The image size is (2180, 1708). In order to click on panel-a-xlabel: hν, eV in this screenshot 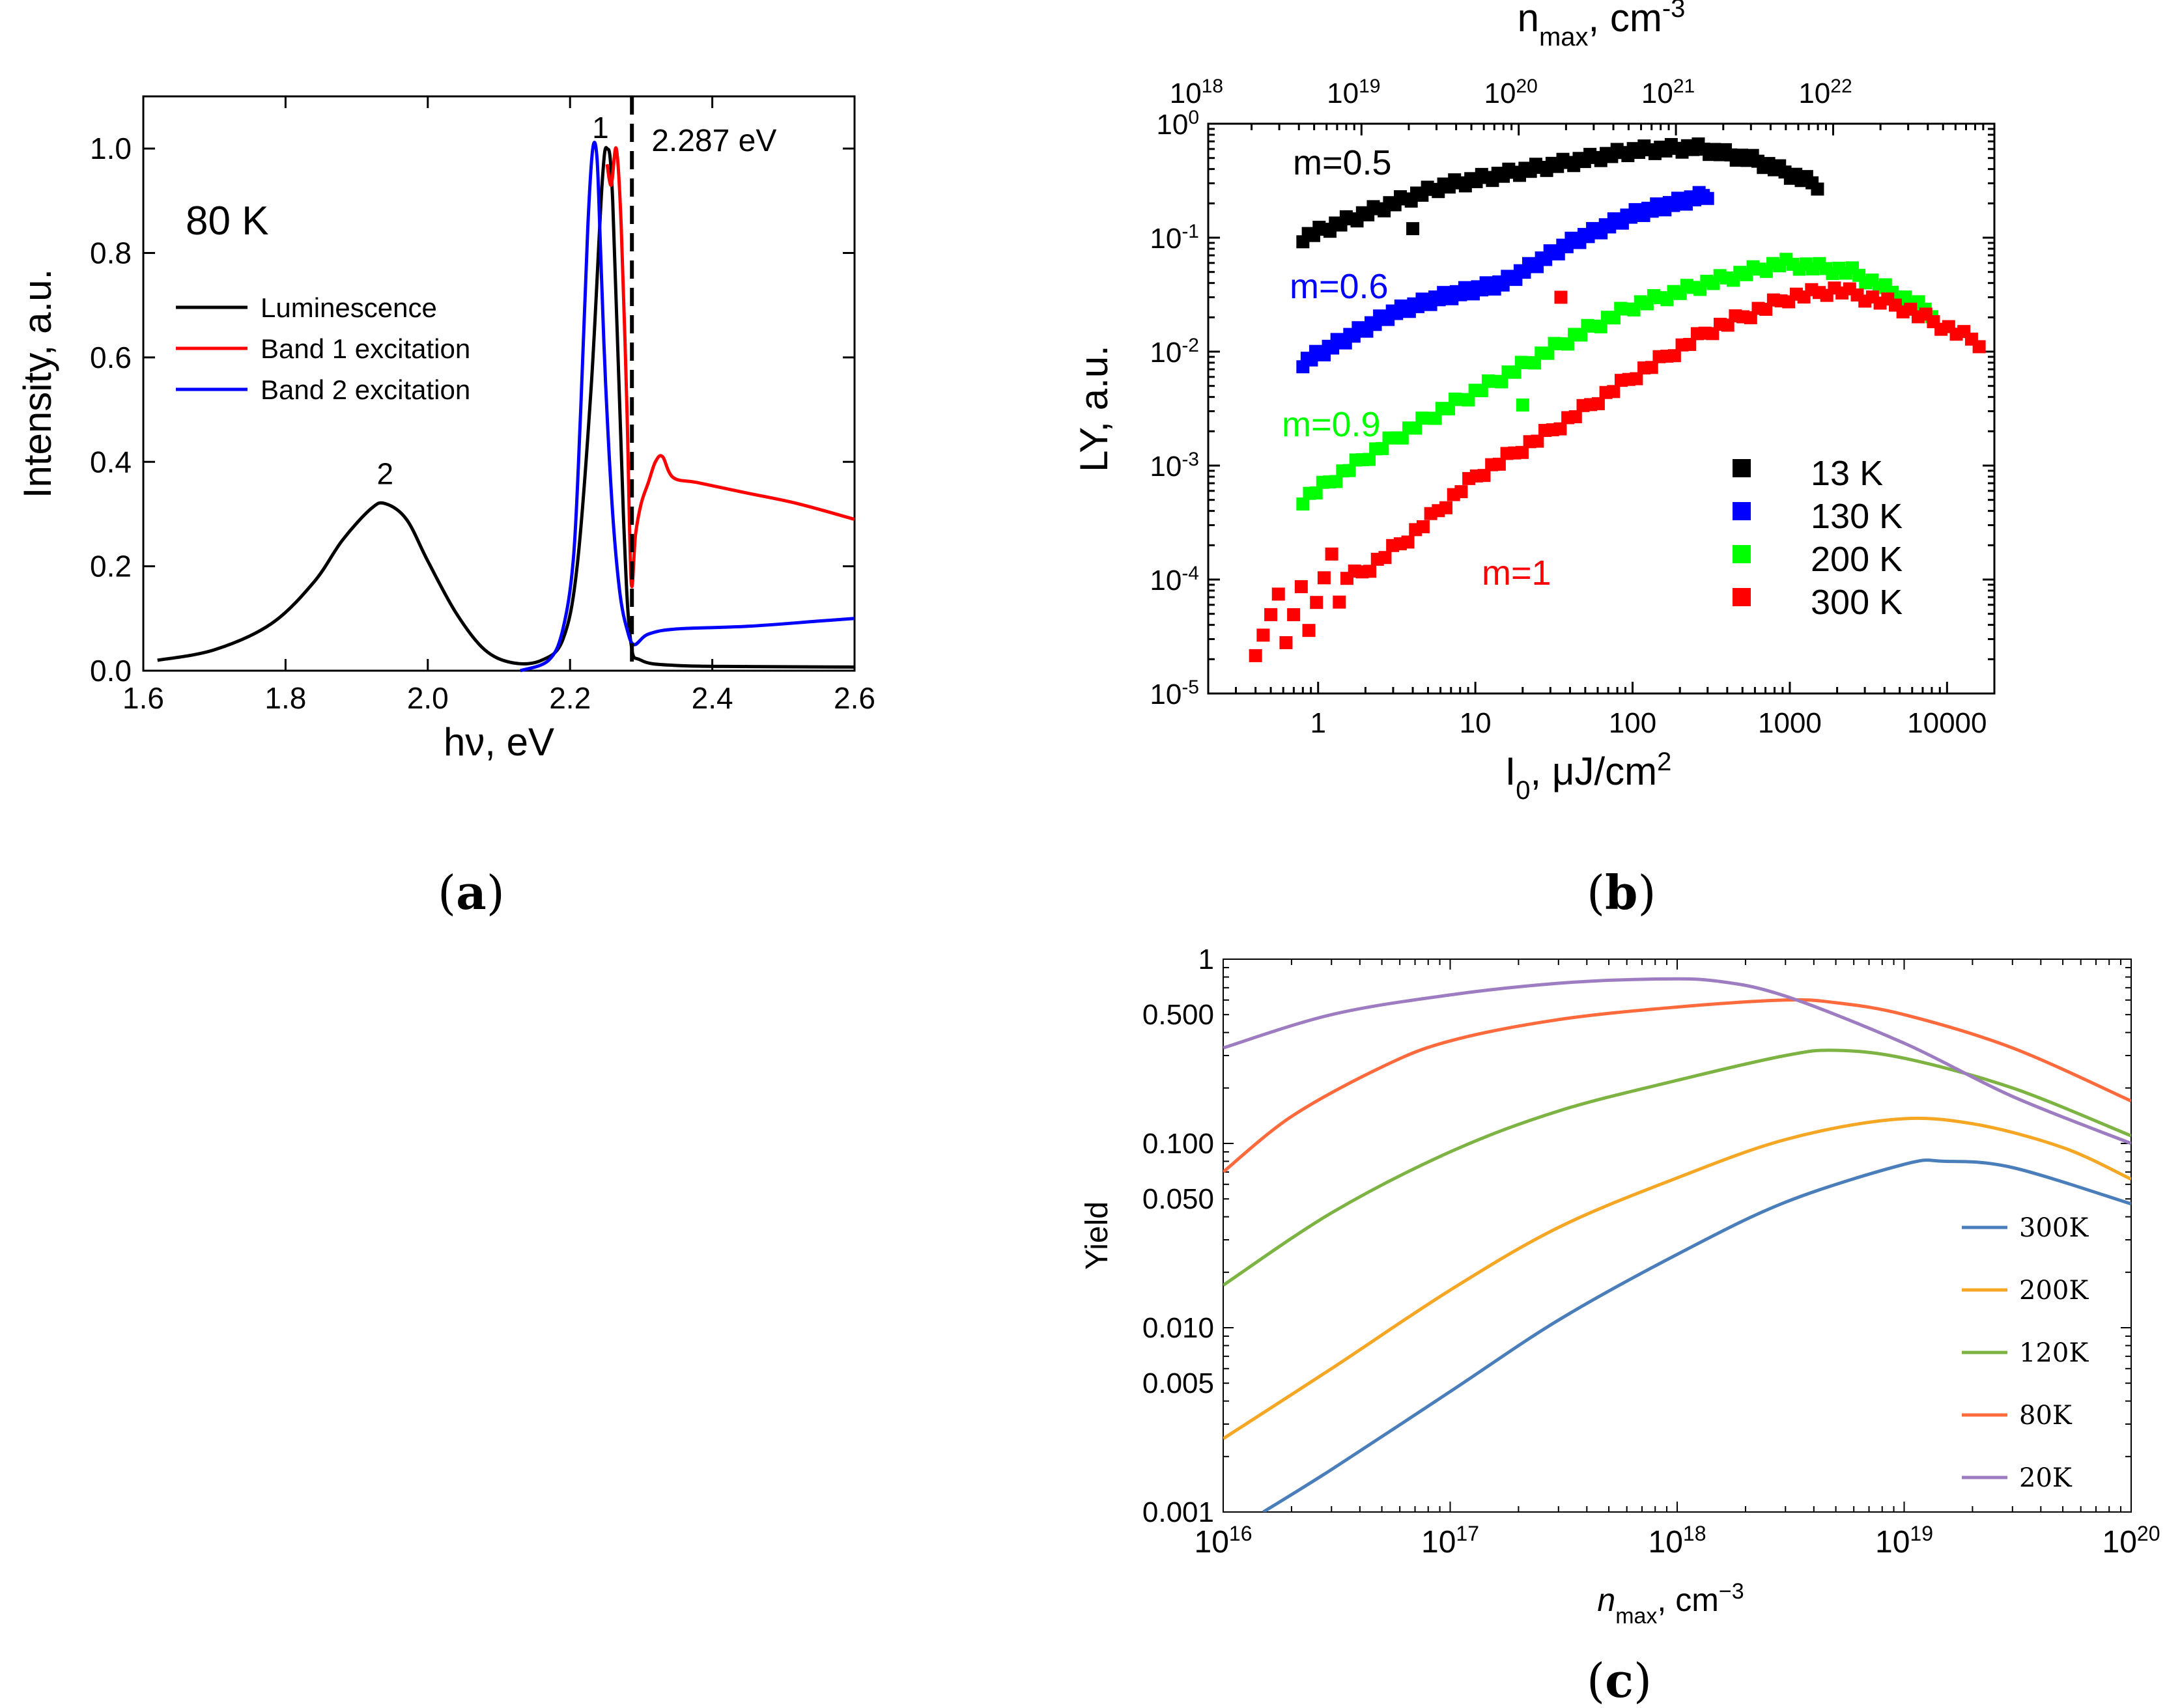, I will do `click(499, 742)`.